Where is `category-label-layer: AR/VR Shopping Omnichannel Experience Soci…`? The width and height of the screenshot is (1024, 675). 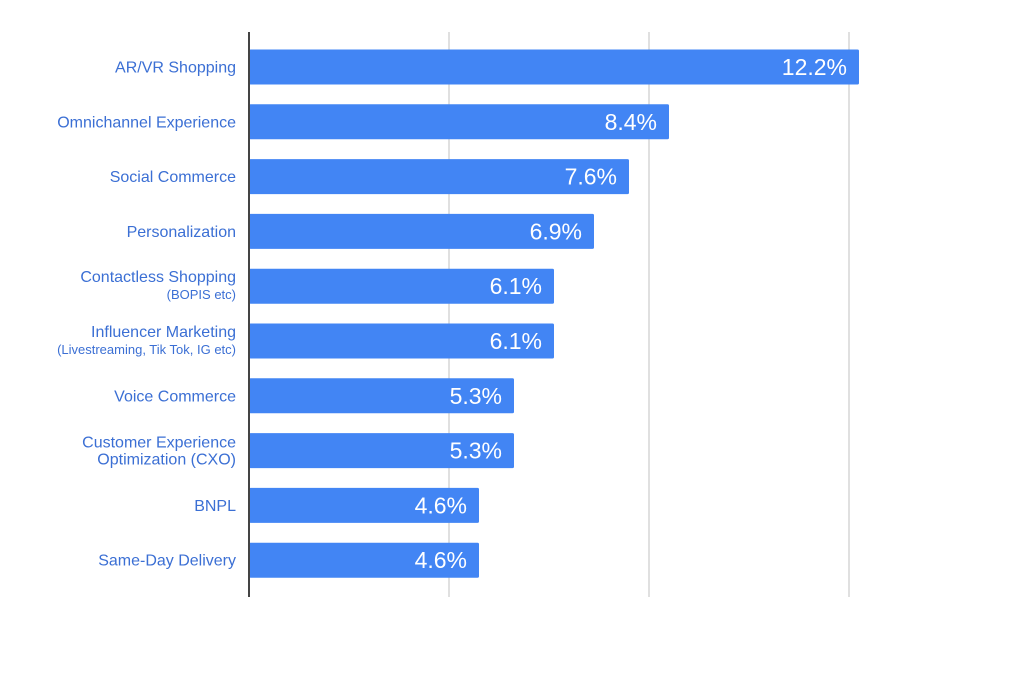 category-label-layer: AR/VR Shopping Omnichannel Experience Soci… is located at coordinates (146, 315).